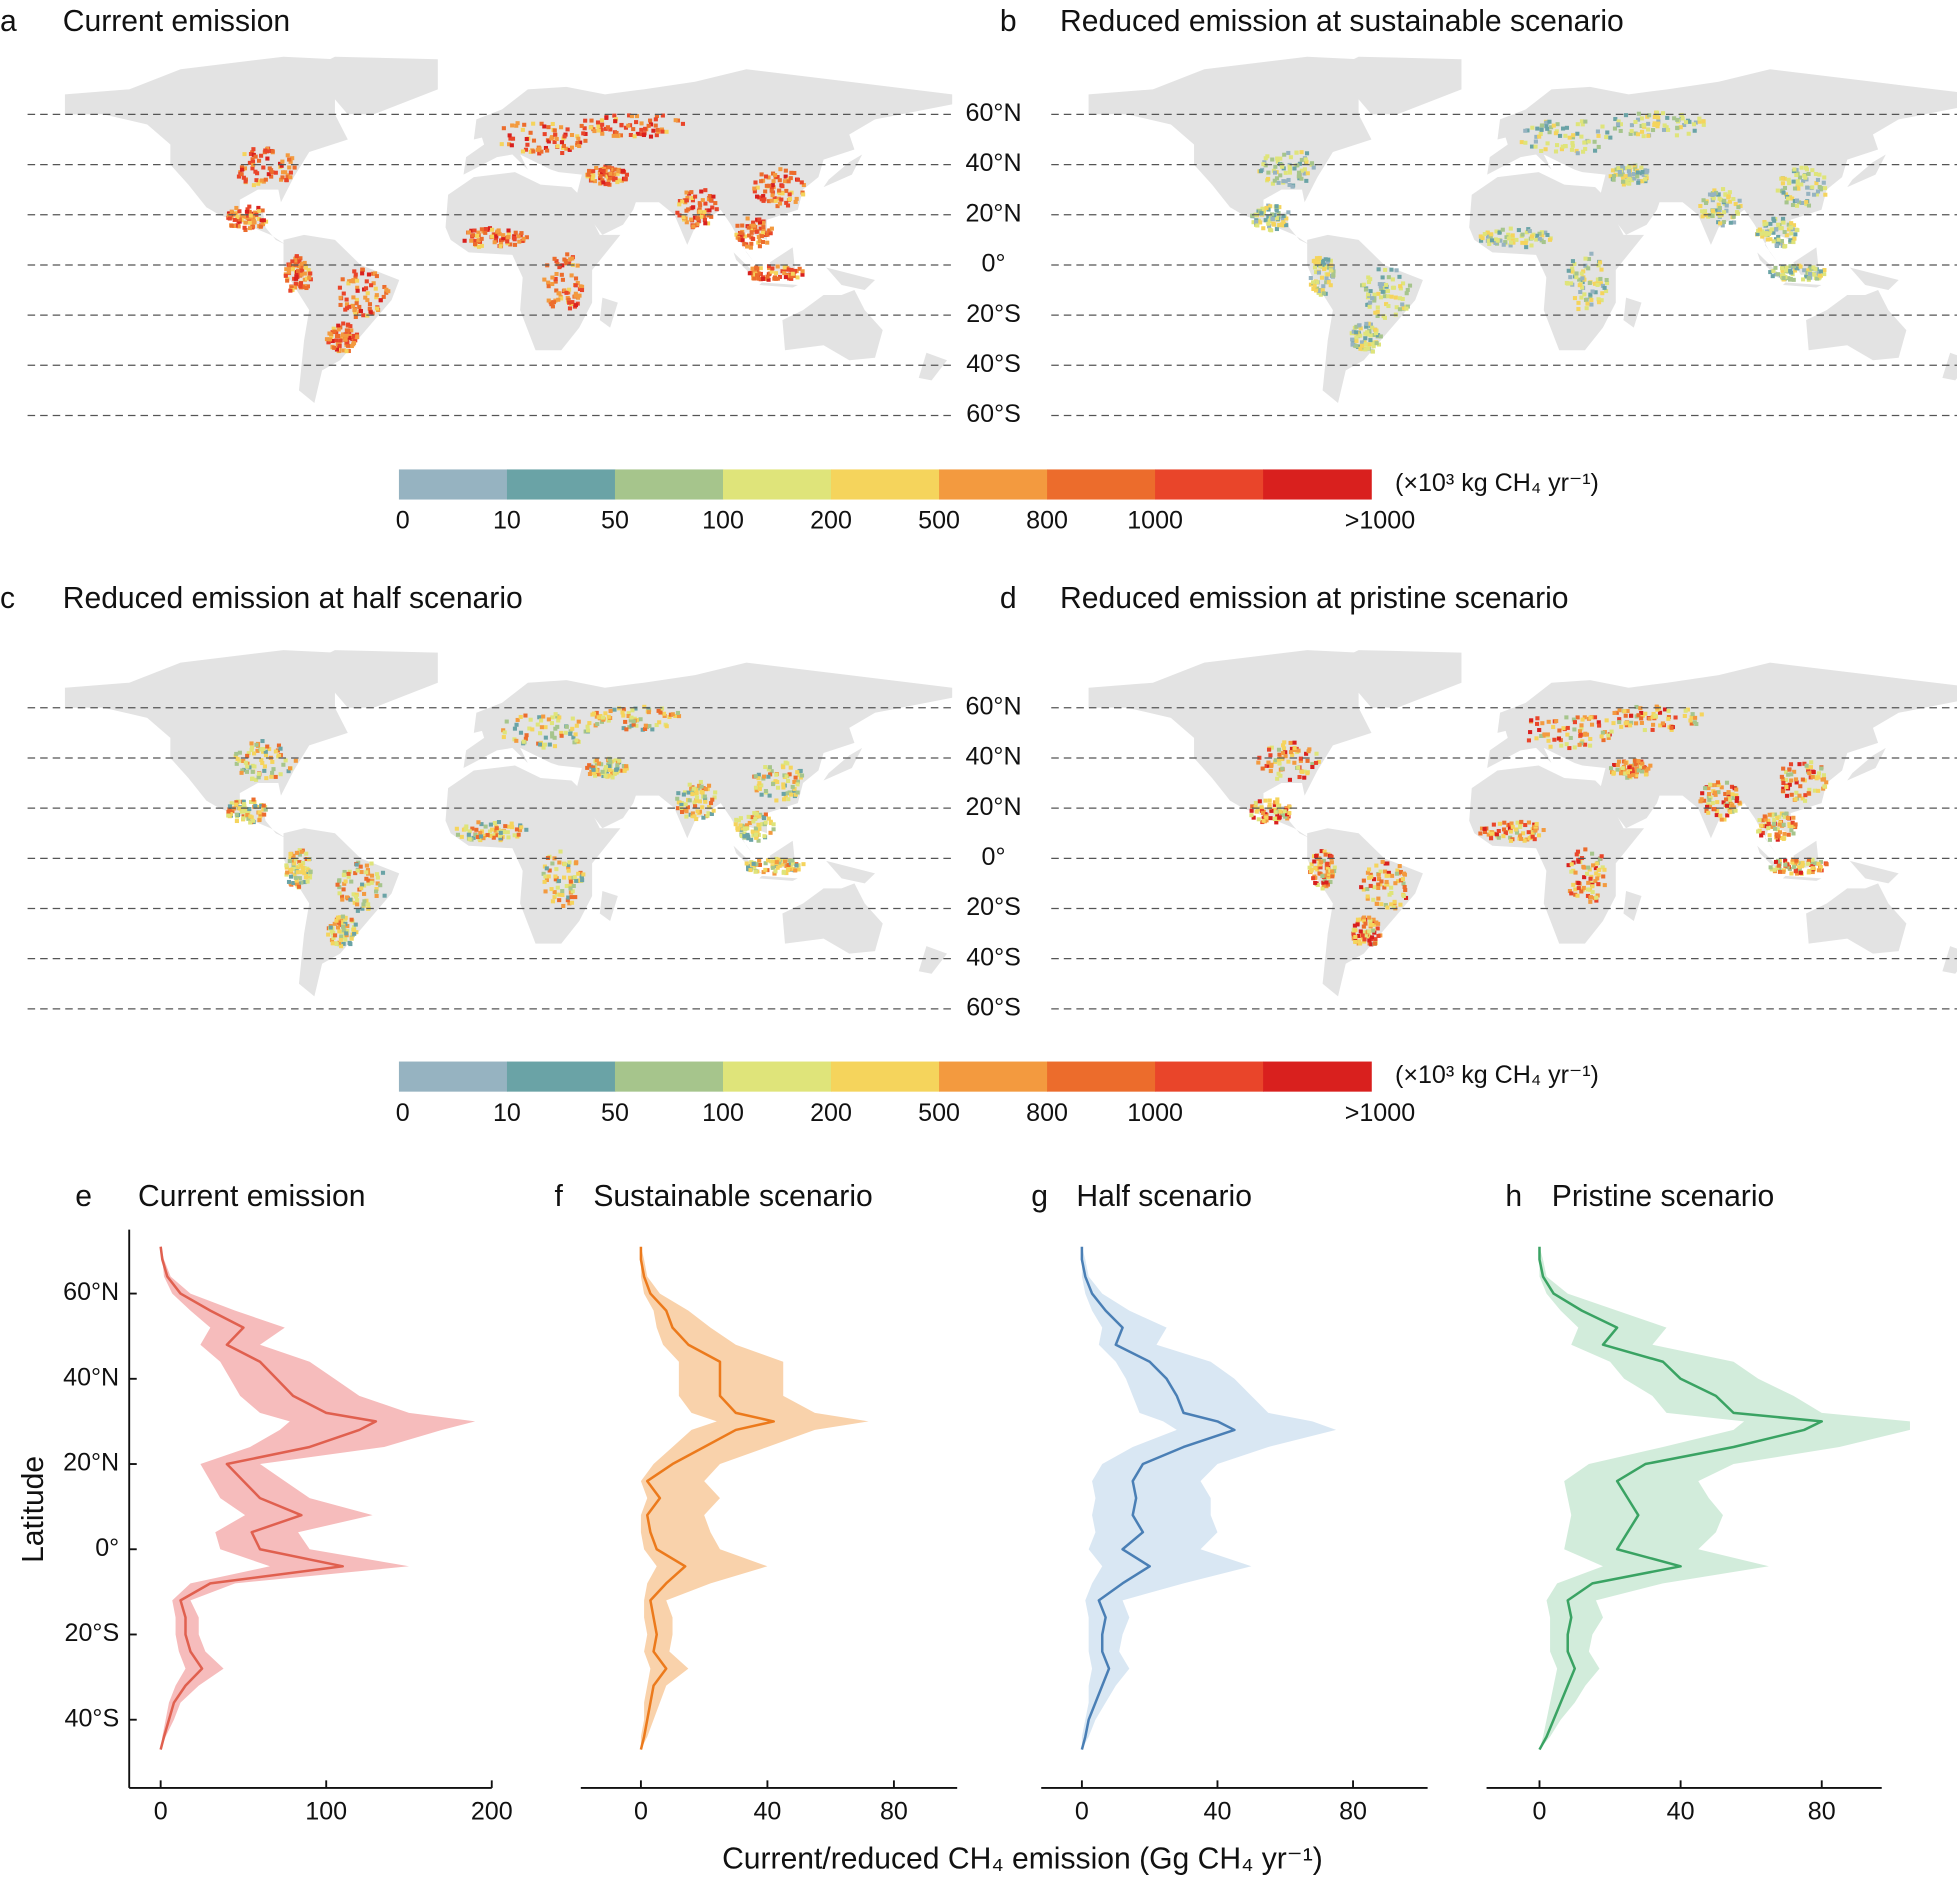  Describe the element at coordinates (615, 1113) in the screenshot. I see `colorbar-label: 50` at that location.